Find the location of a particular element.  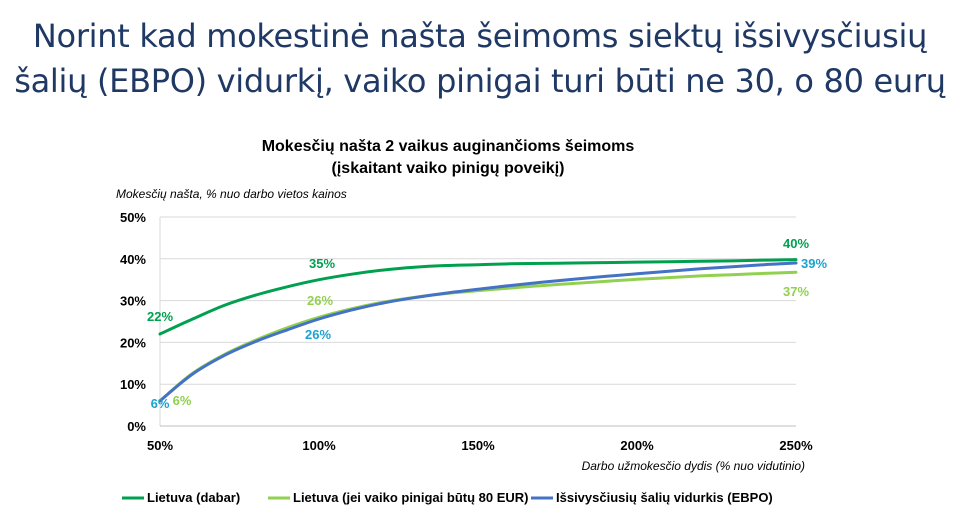

legend-label: Išsivysčiusių šalių vidurkis (EBPO) is located at coordinates (664, 497).